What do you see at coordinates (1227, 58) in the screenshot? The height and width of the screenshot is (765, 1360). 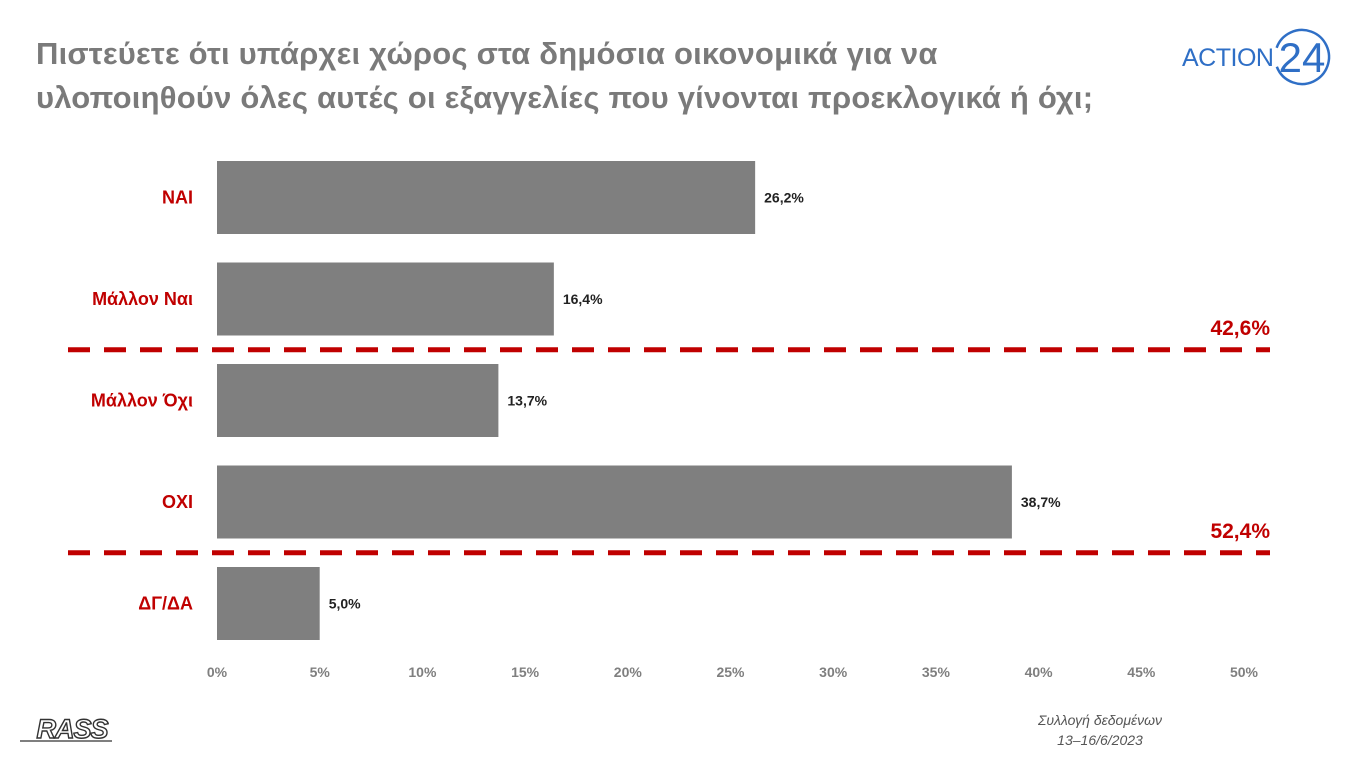 I see `action24-logo-brand: ACTION` at bounding box center [1227, 58].